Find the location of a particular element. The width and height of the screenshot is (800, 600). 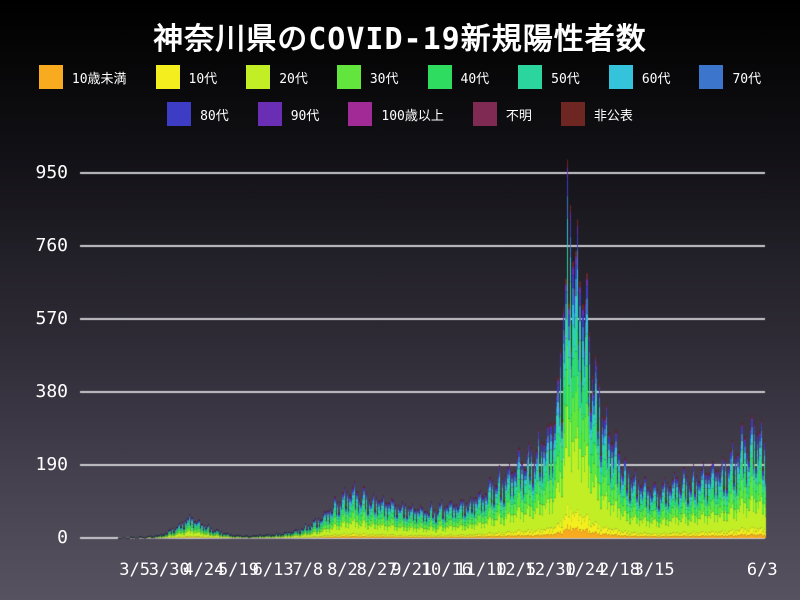

legend-label: 70代 is located at coordinates (747, 79).